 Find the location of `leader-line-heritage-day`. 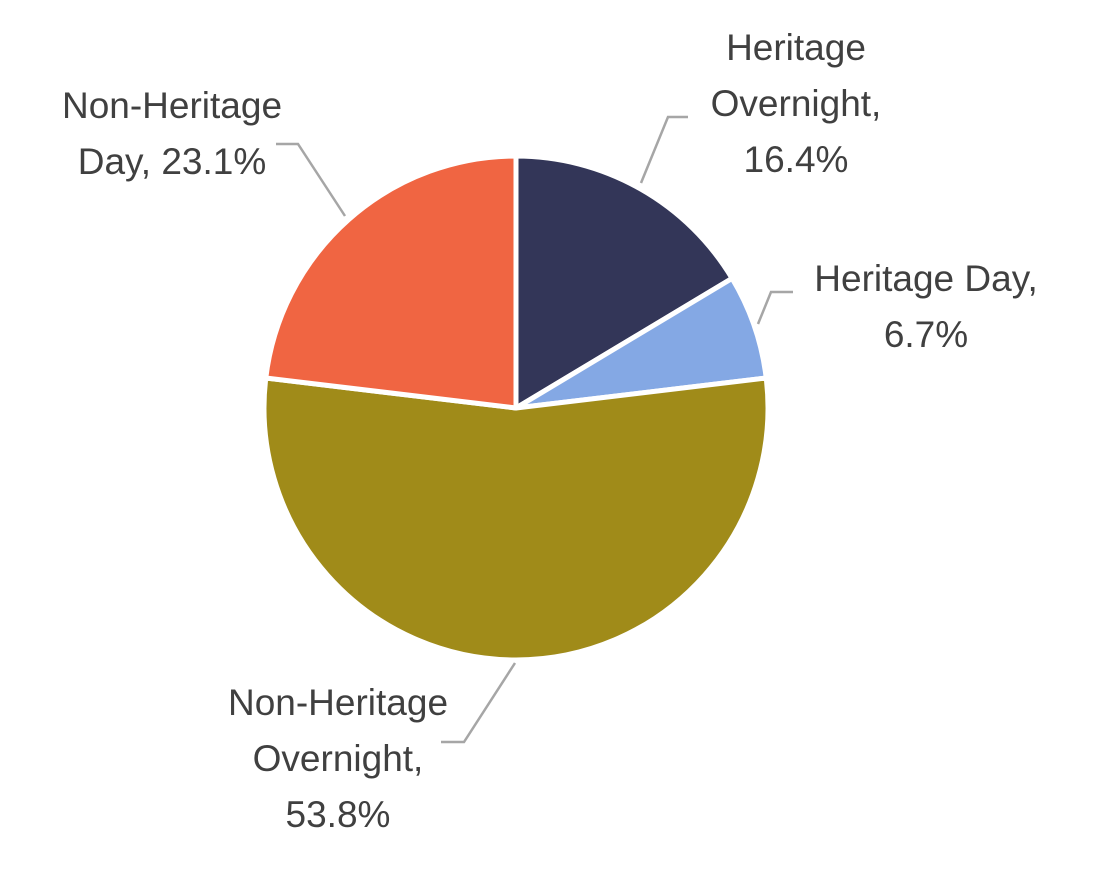

leader-line-heritage-day is located at coordinates (774, 307).